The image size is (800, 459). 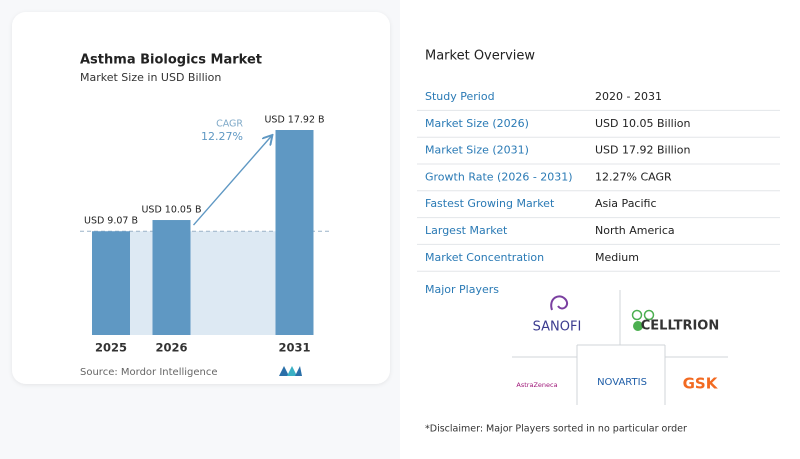 I want to click on row-label: Largest Market, so click(x=466, y=230).